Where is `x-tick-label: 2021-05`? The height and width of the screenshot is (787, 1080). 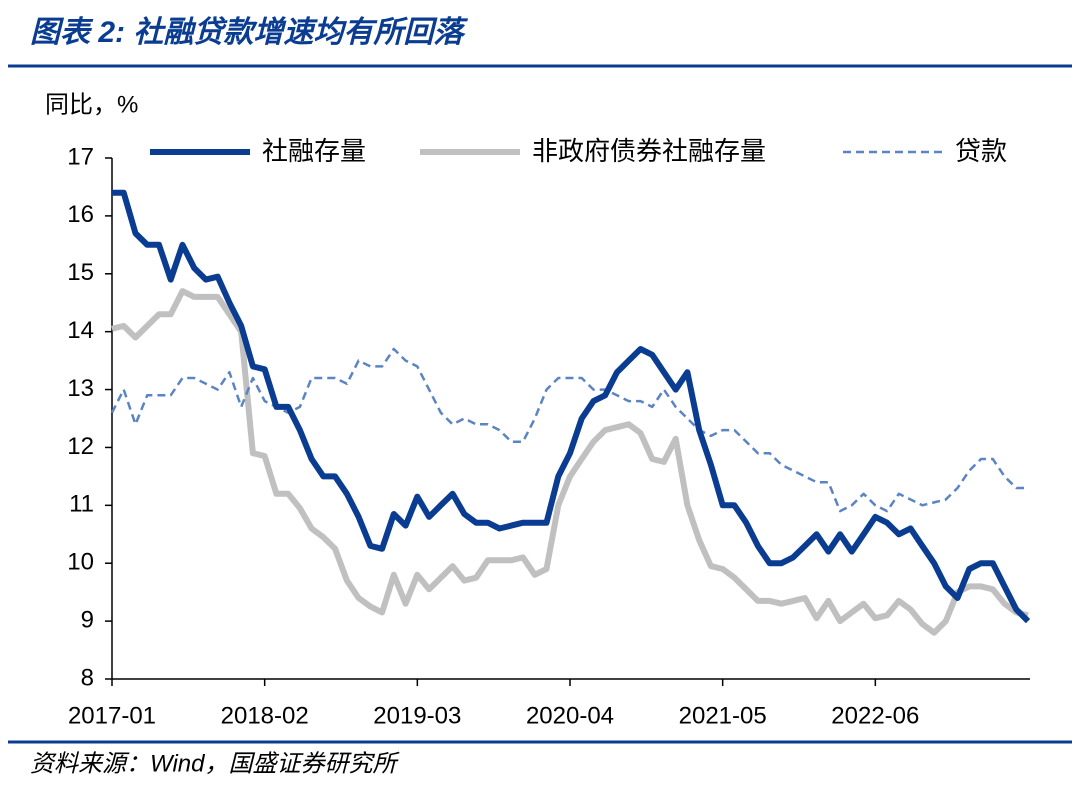 x-tick-label: 2021-05 is located at coordinates (723, 715).